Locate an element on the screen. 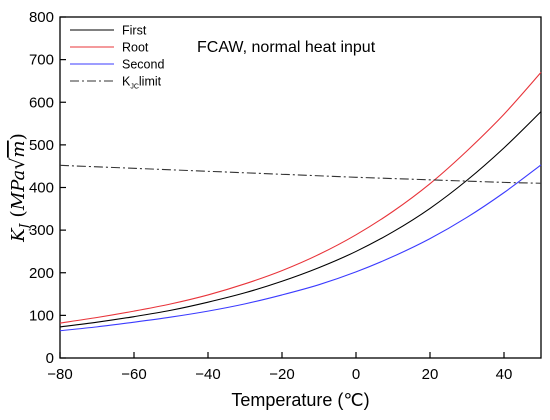 This screenshot has height=420, width=550. legend-item: First is located at coordinates (108, 31).